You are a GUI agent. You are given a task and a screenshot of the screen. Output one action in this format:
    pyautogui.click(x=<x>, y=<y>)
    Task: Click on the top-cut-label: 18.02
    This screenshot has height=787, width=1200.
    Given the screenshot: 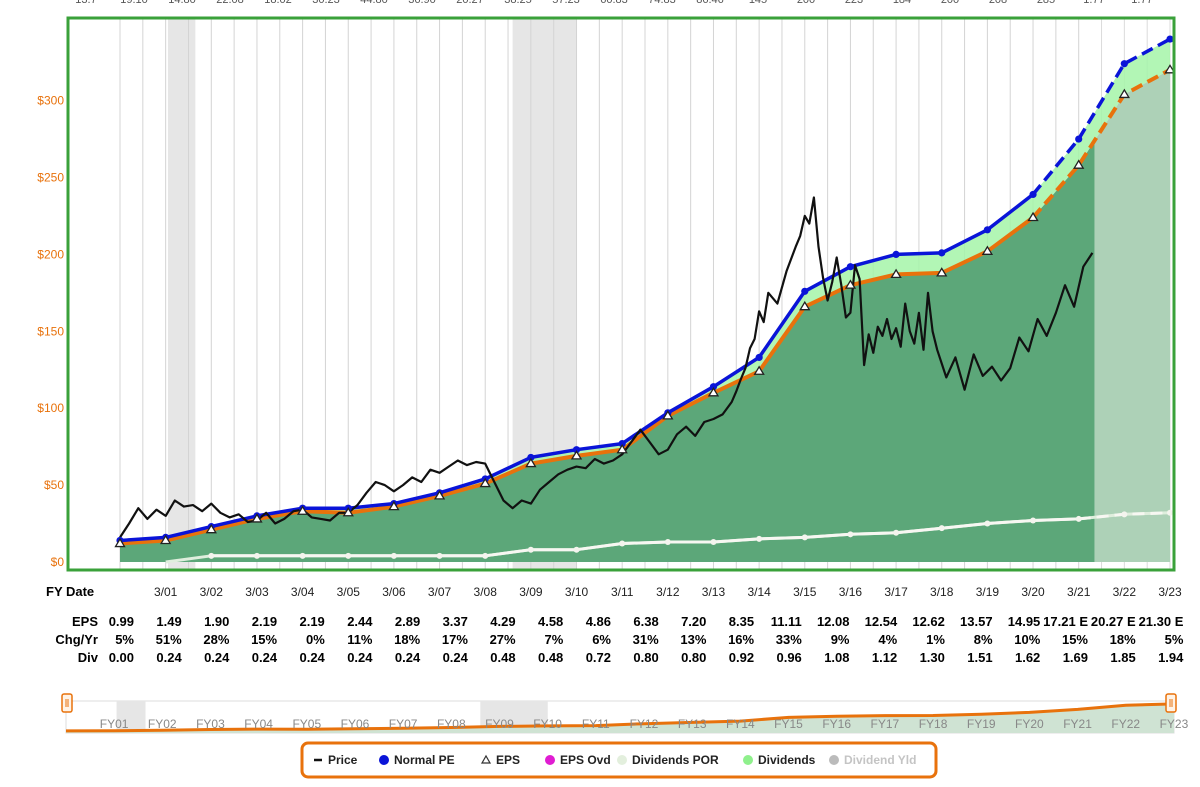 What is the action you would take?
    pyautogui.click(x=278, y=3)
    